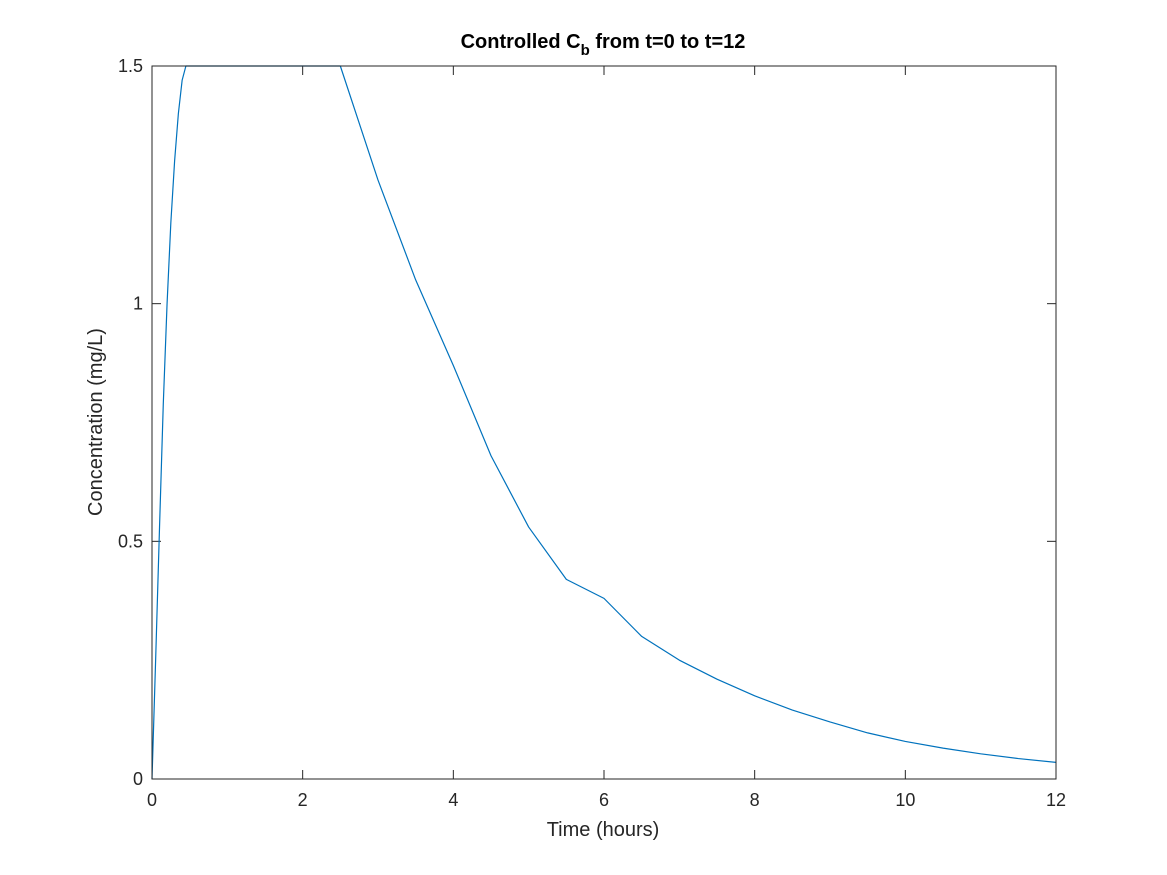 Image resolution: width=1167 pixels, height=875 pixels. Describe the element at coordinates (138, 779) in the screenshot. I see `y-tick-label: 0` at that location.